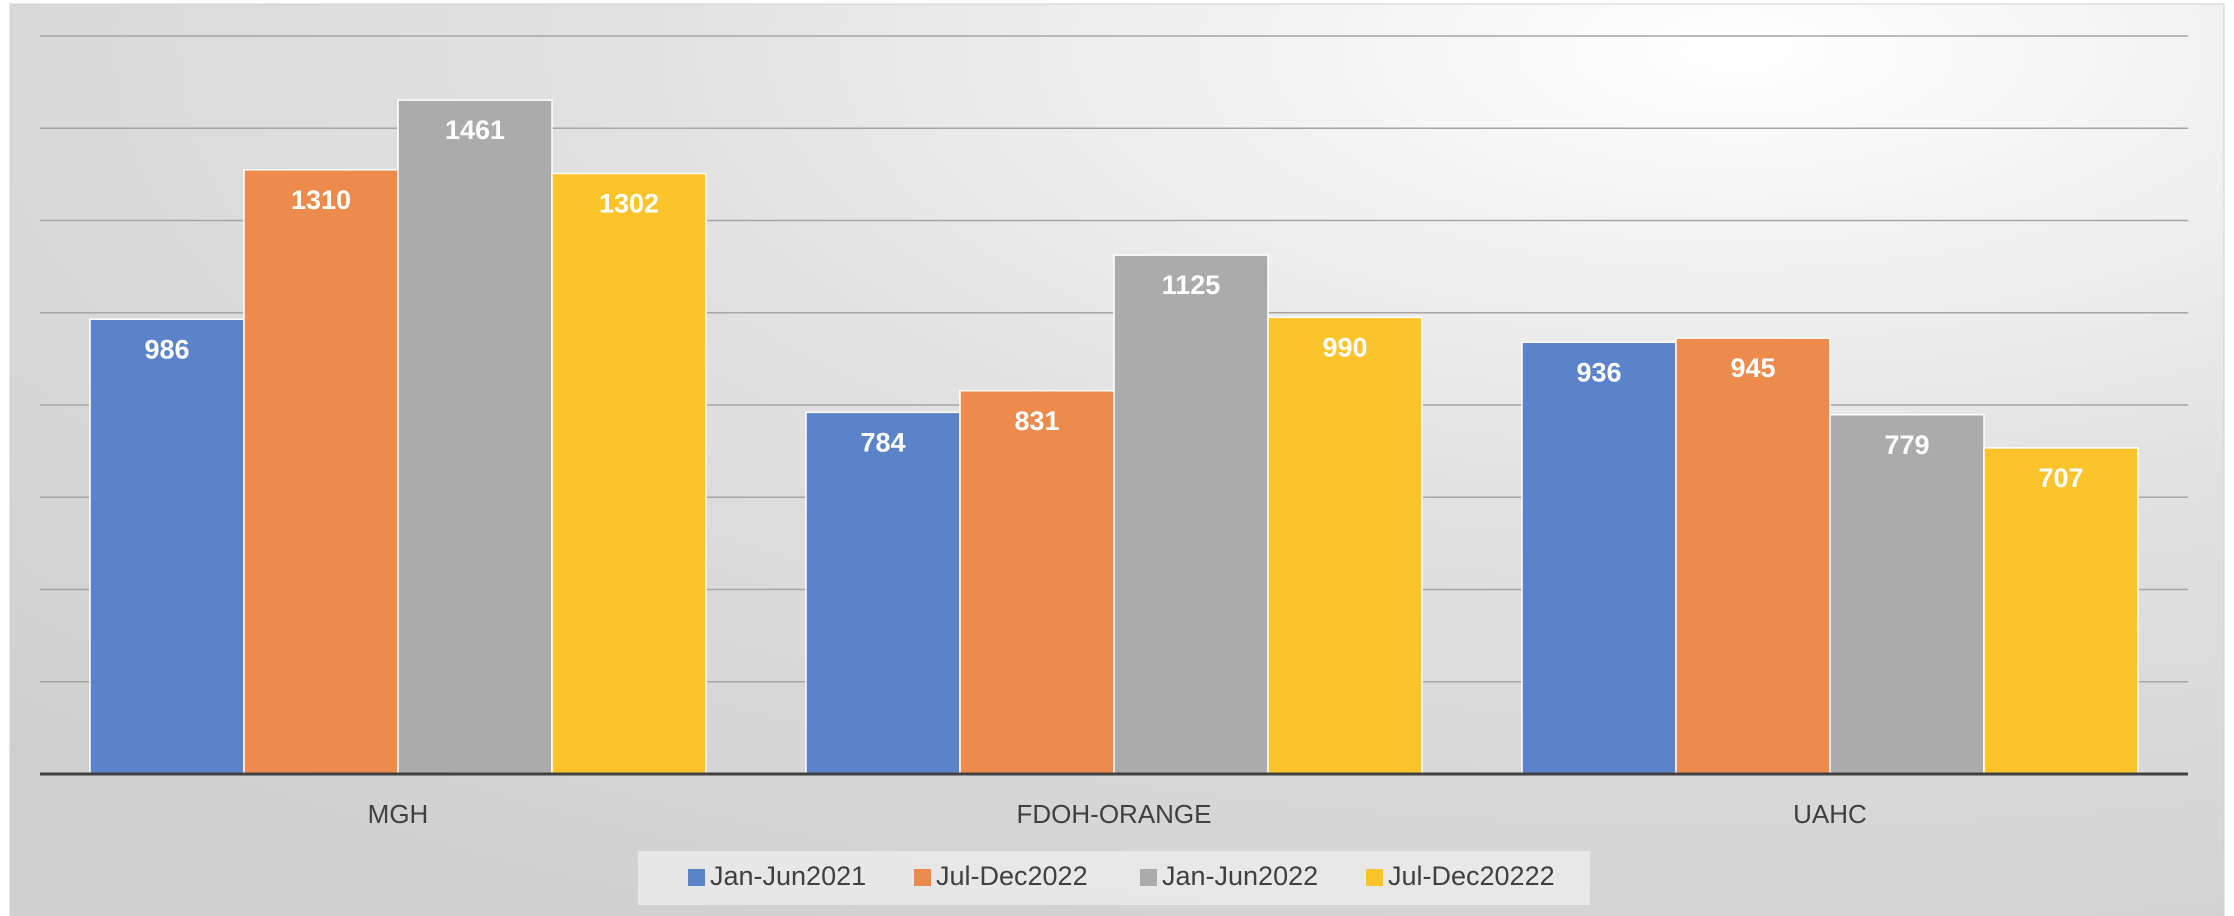 The width and height of the screenshot is (2234, 916). What do you see at coordinates (2060, 478) in the screenshot?
I see `data-label: 707` at bounding box center [2060, 478].